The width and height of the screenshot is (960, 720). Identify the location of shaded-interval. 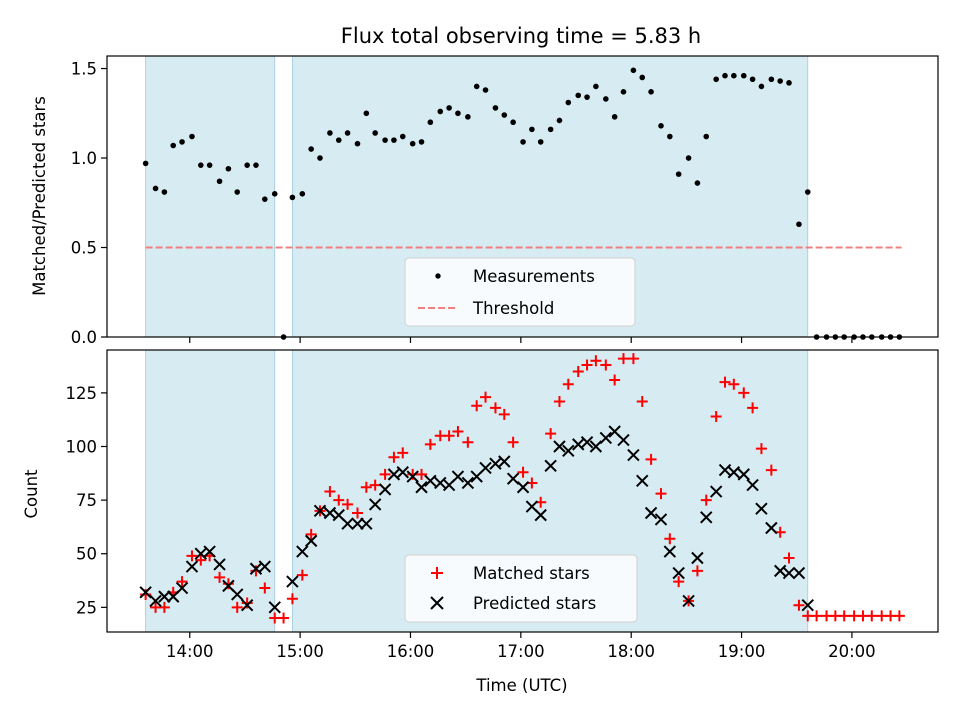
(210, 491).